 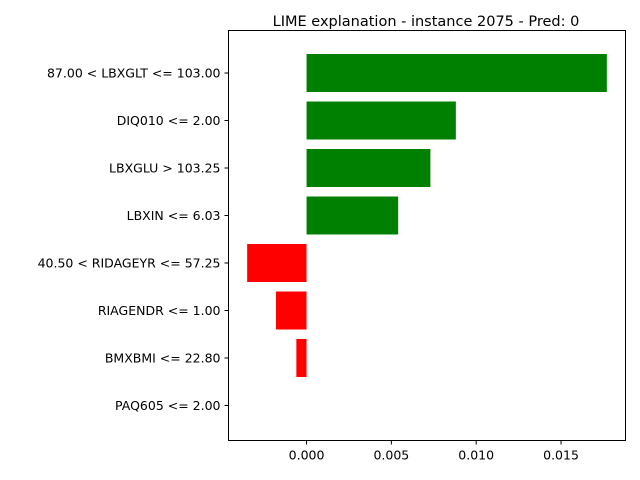 I want to click on x-tick-label-1: 0.005, so click(x=391, y=455).